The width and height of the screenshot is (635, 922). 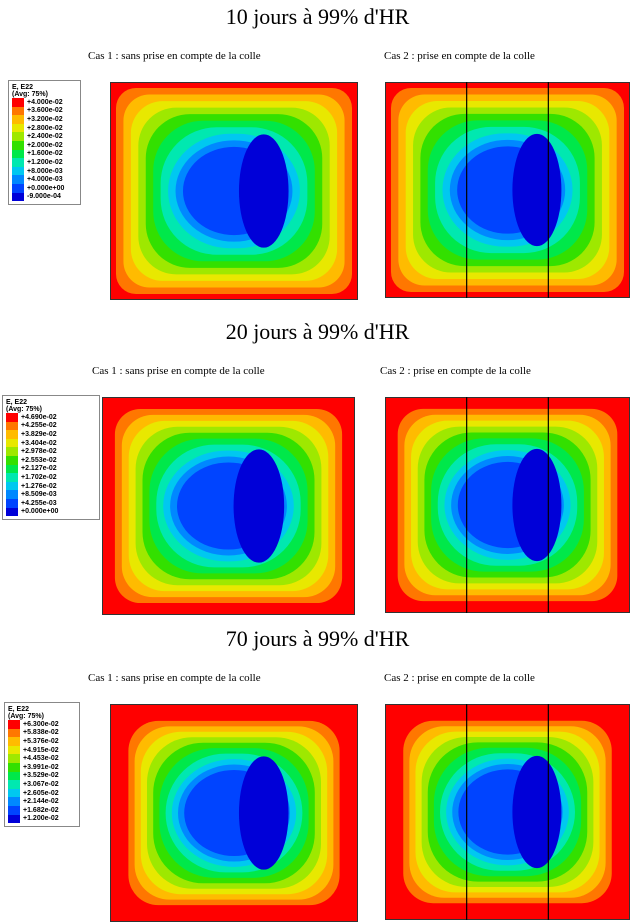 I want to click on legend-label: +1.702e-02, so click(x=39, y=477).